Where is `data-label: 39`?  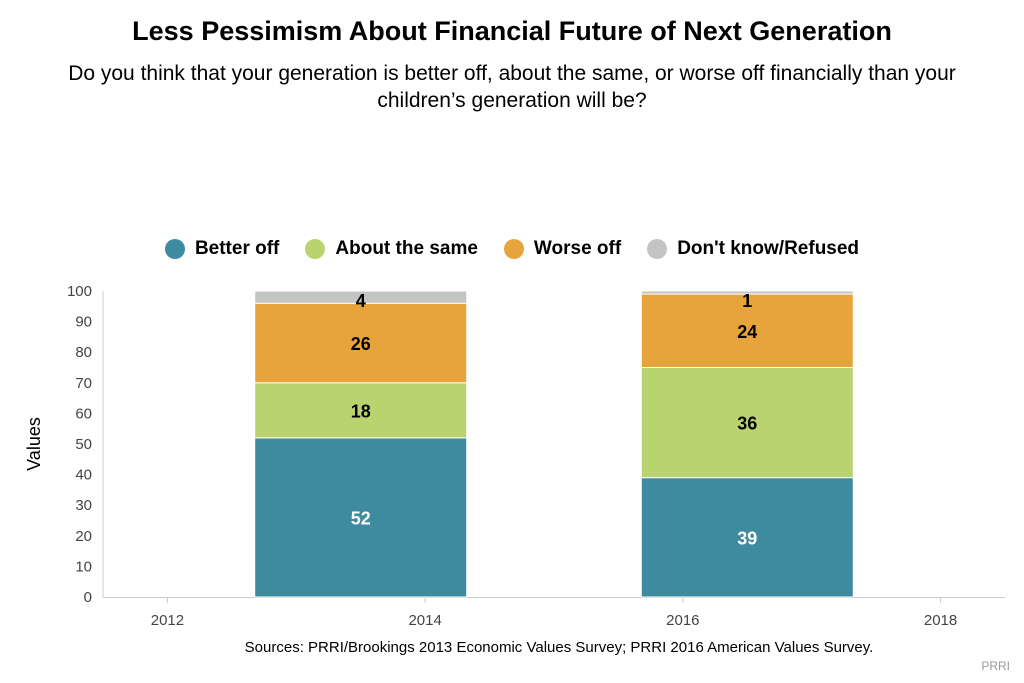 data-label: 39 is located at coordinates (747, 538).